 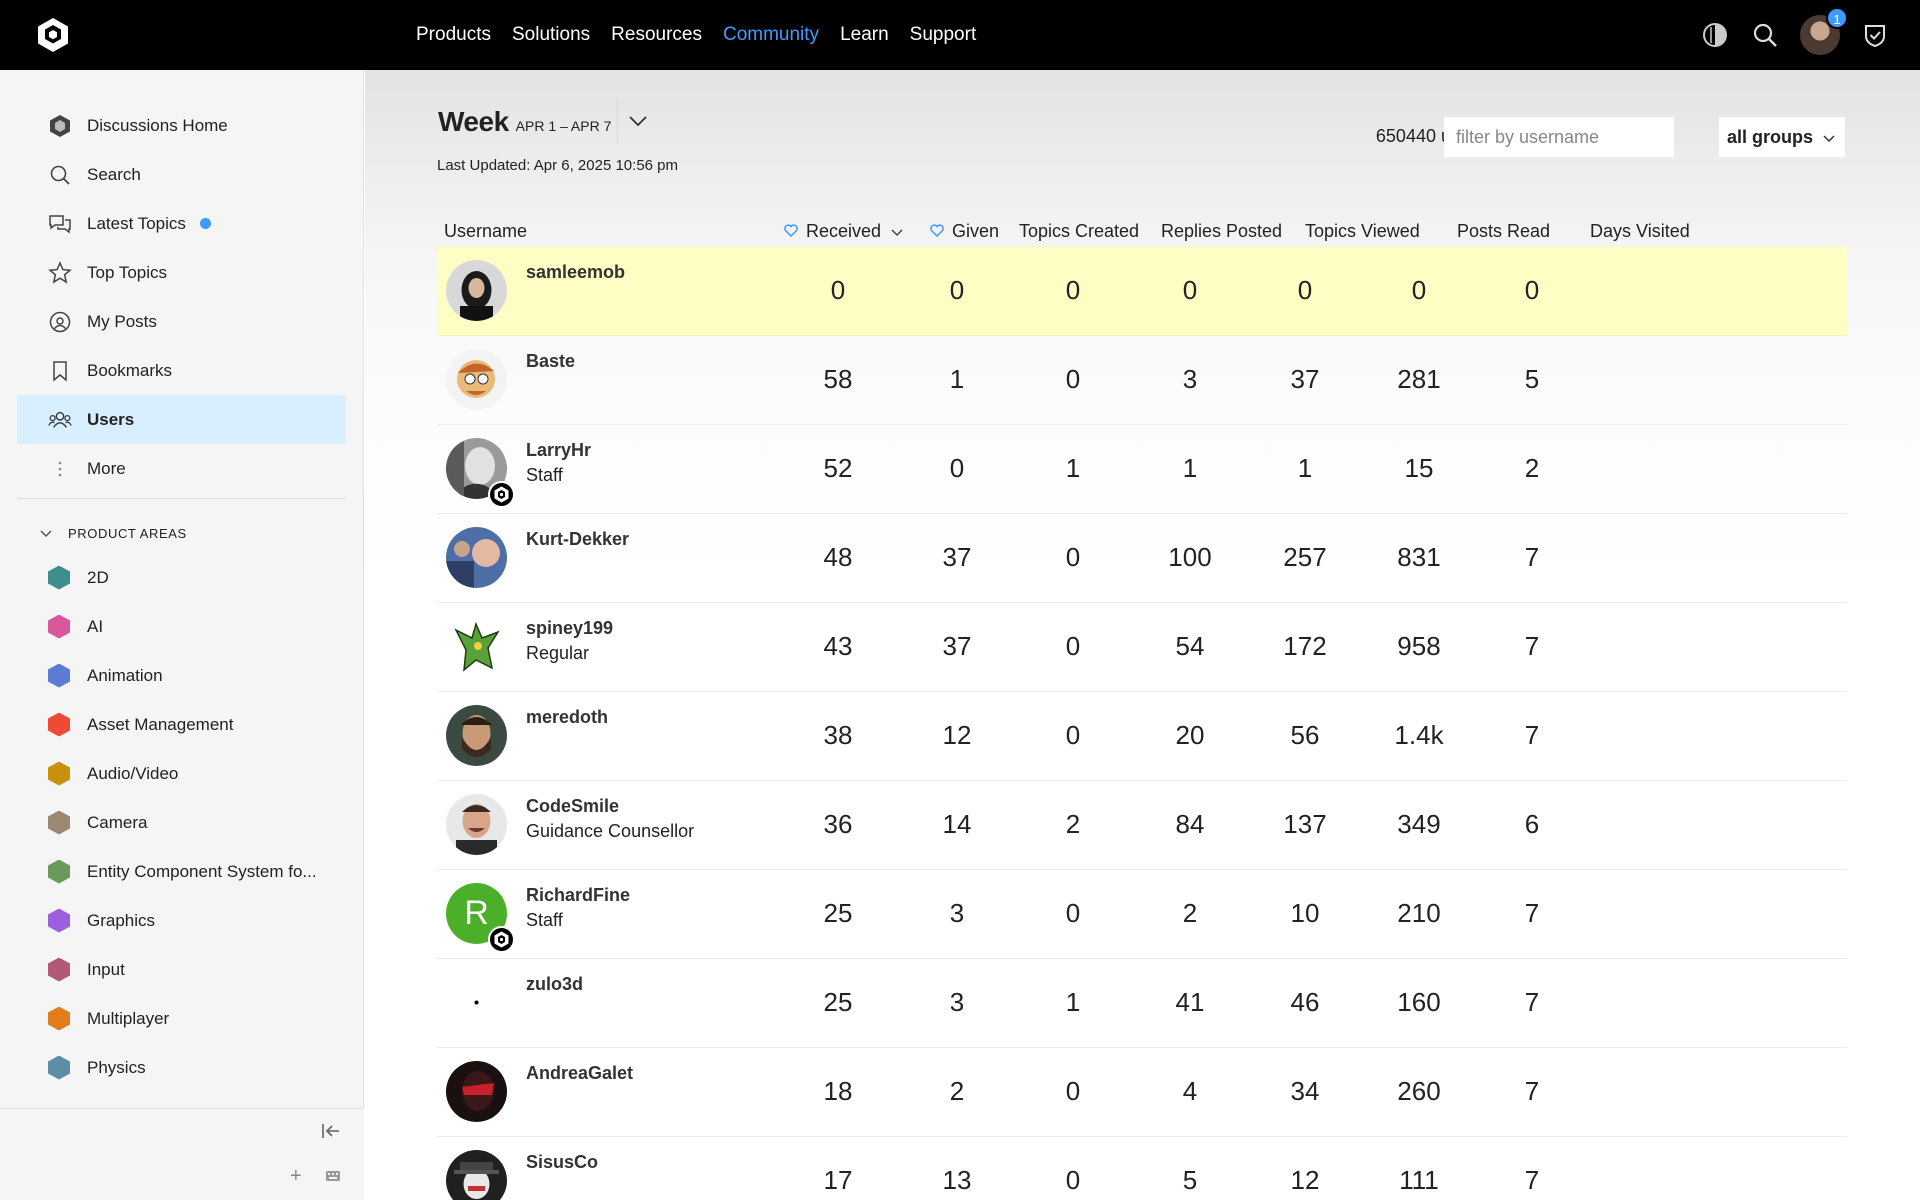 What do you see at coordinates (771, 34) in the screenshot?
I see `nav-community: Community` at bounding box center [771, 34].